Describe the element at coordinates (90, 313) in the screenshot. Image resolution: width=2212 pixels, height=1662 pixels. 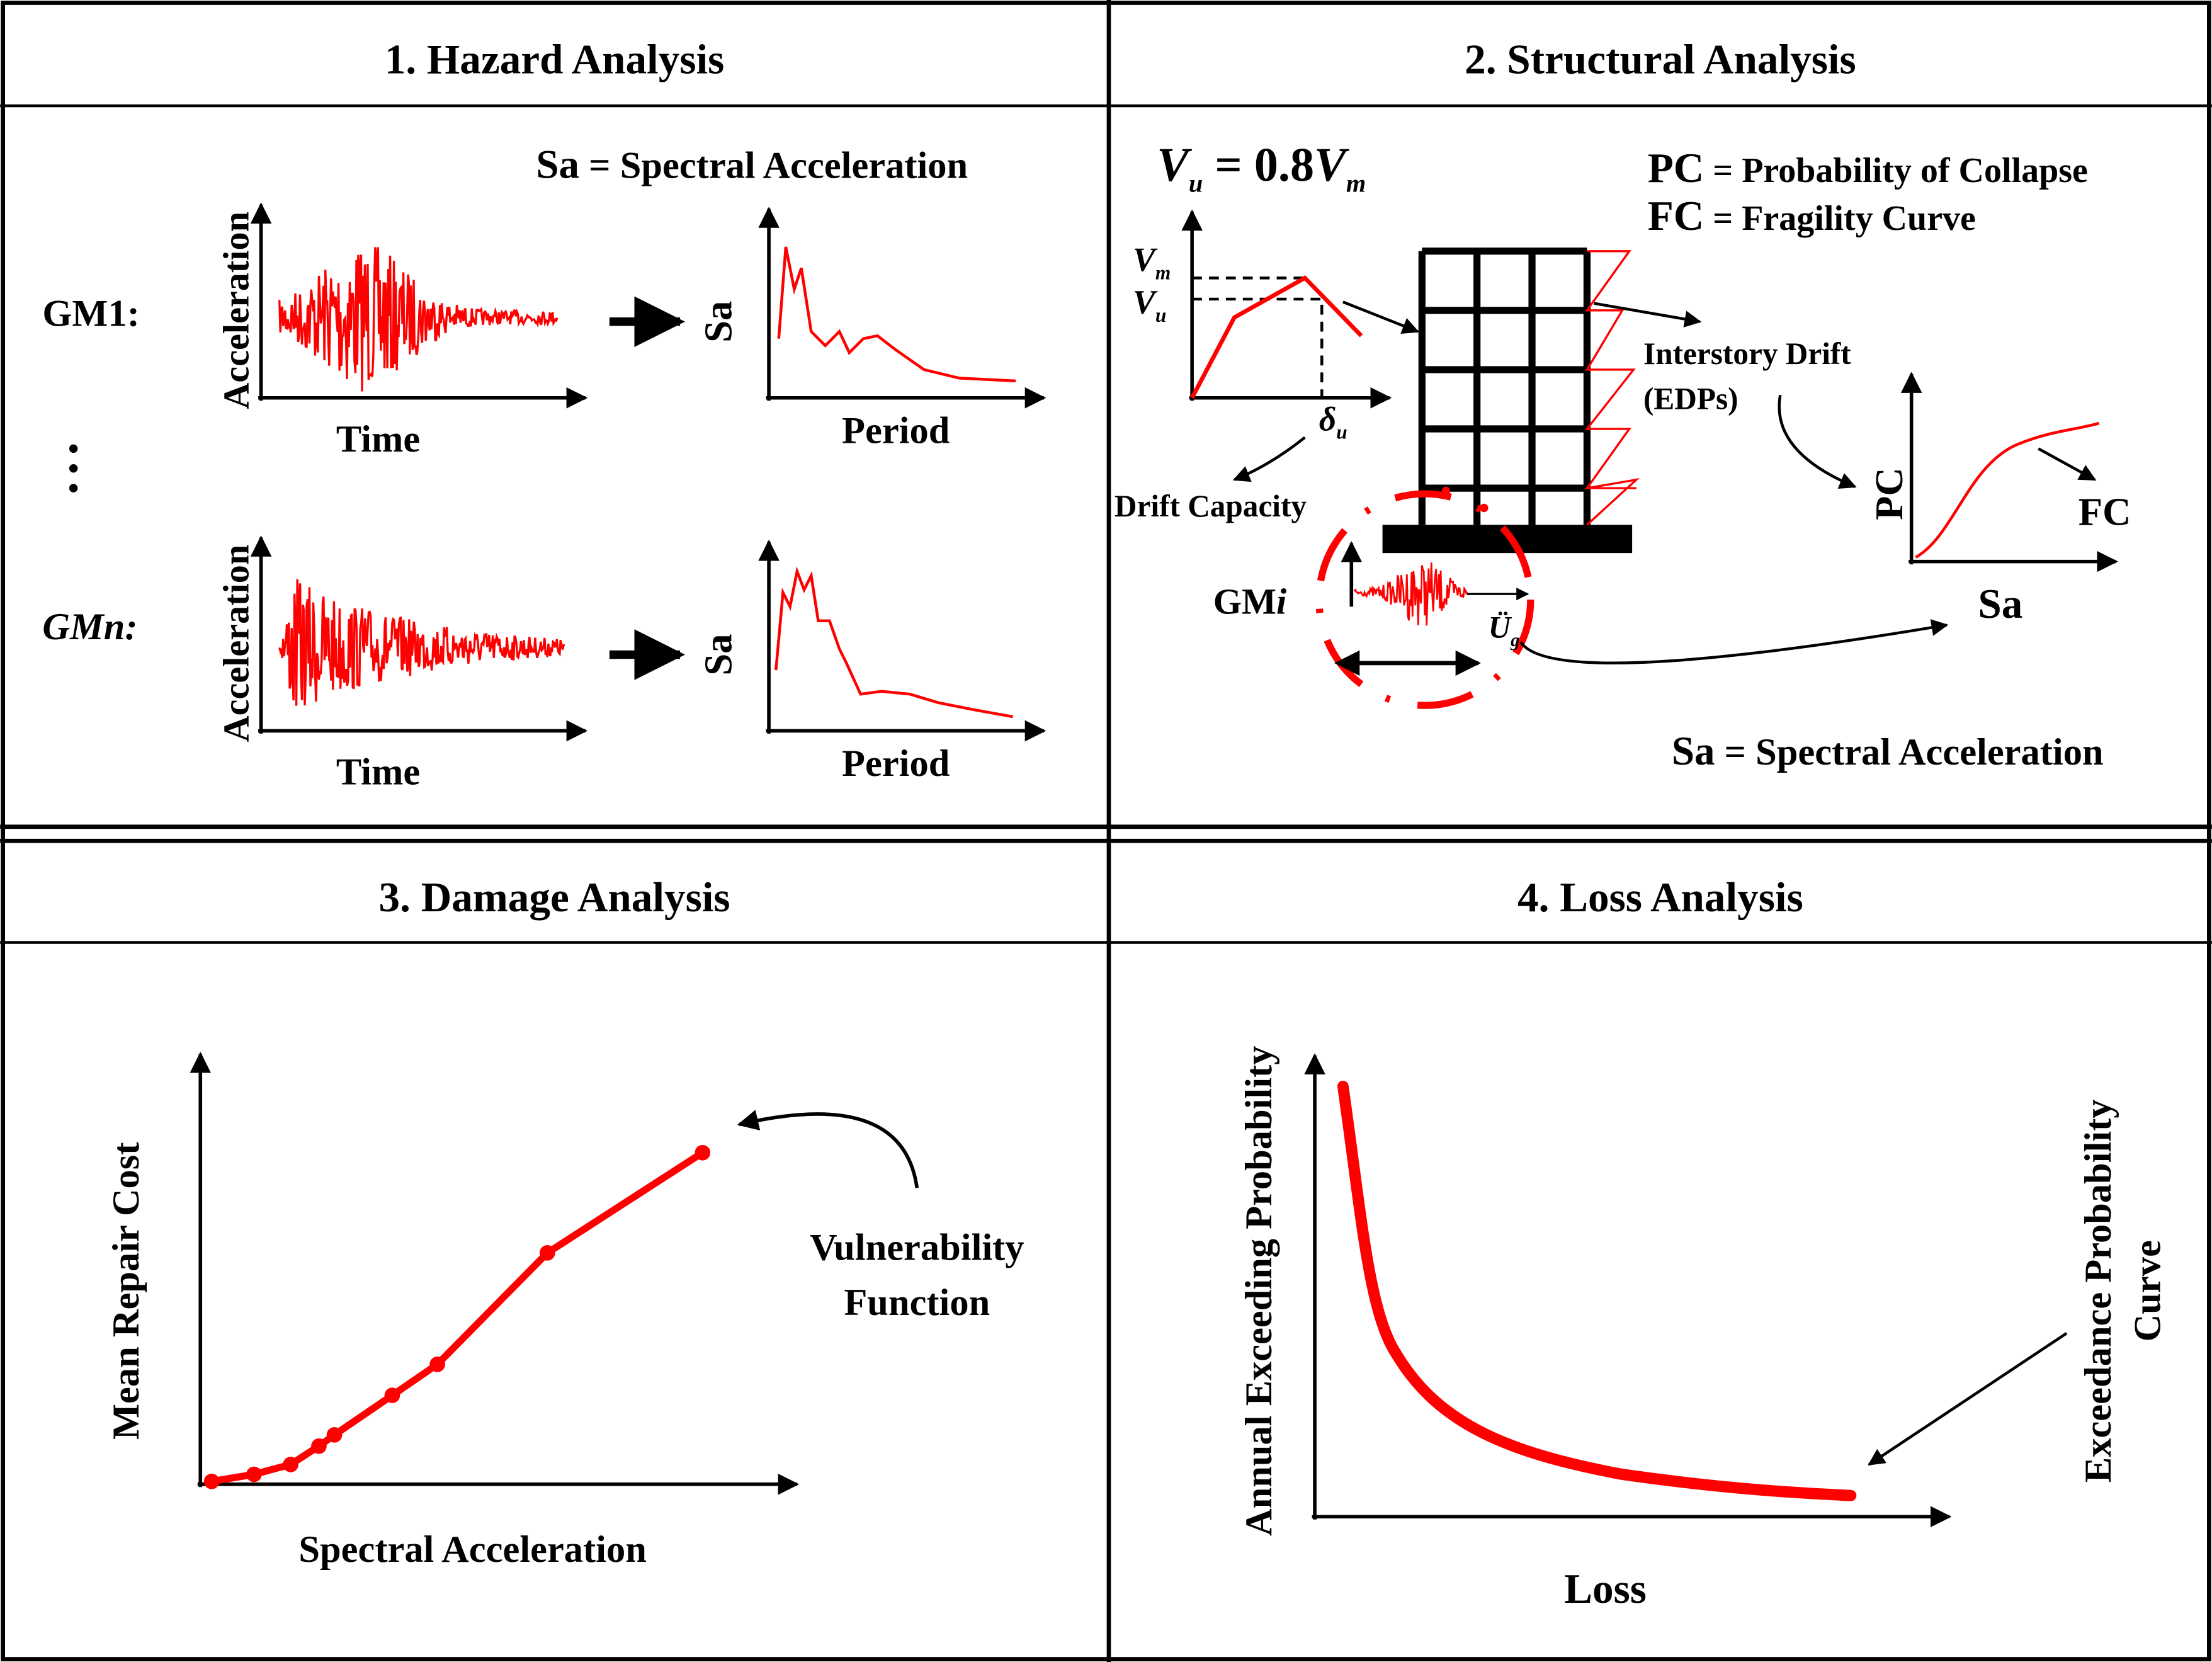
I see `row-label: GM1:` at that location.